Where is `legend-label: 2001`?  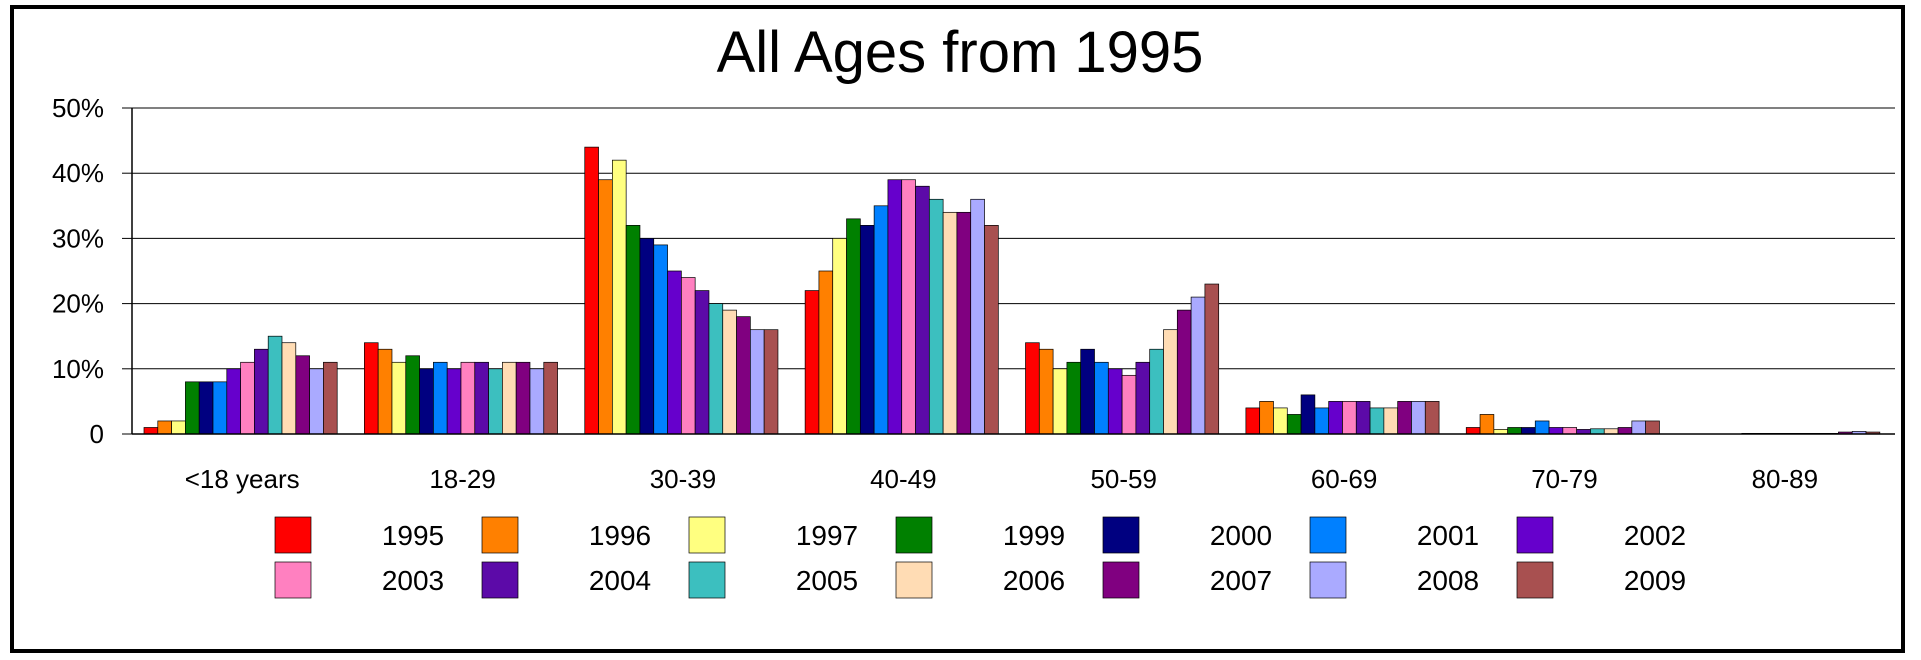
legend-label: 2001 is located at coordinates (1448, 535).